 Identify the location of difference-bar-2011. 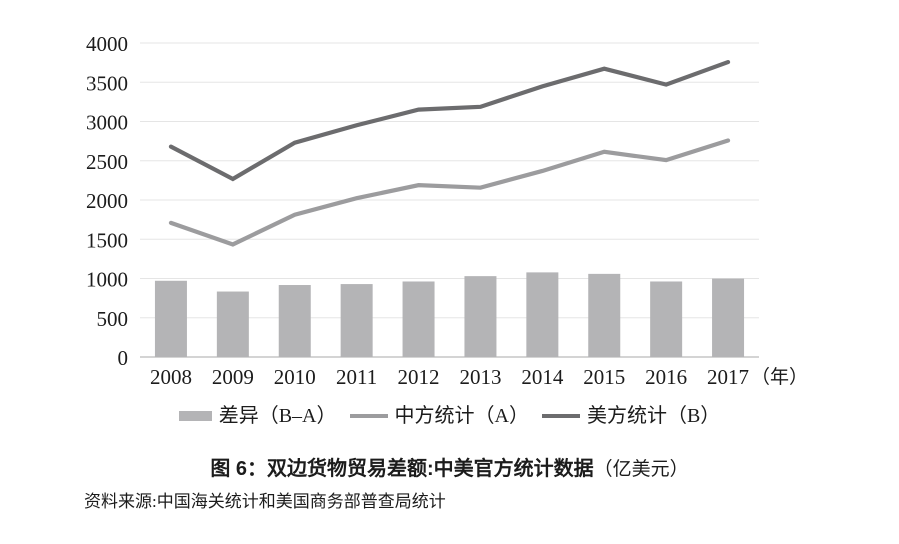
(356, 320).